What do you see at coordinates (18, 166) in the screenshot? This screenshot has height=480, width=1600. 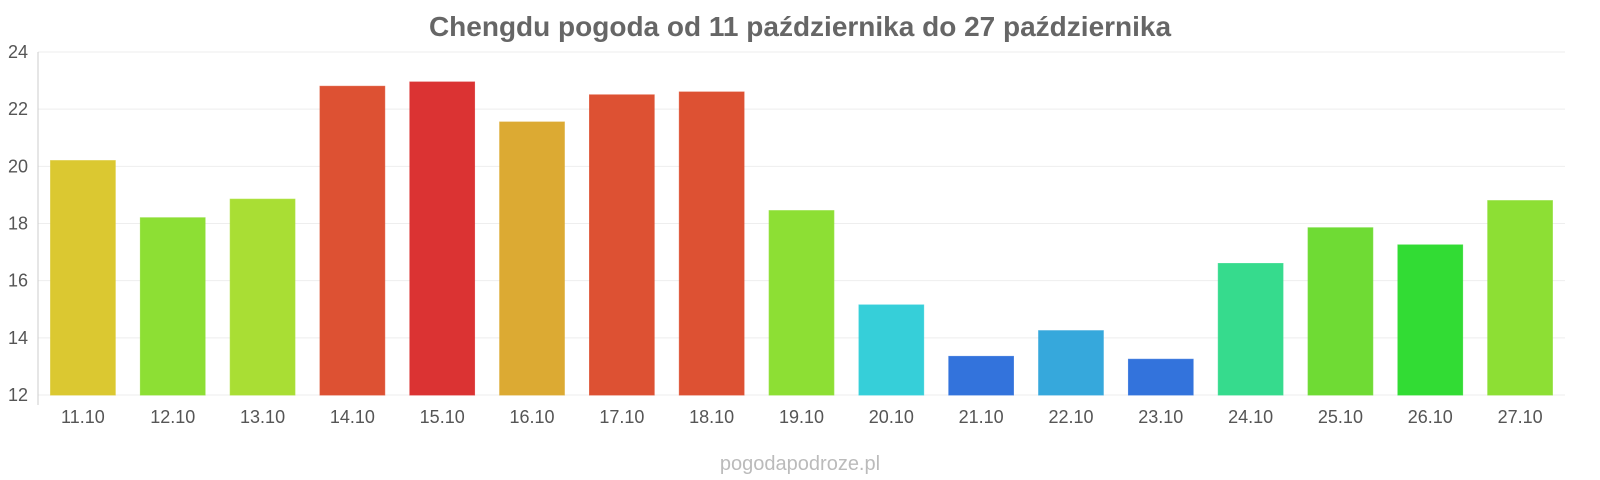 I see `y-tick-label: 20` at bounding box center [18, 166].